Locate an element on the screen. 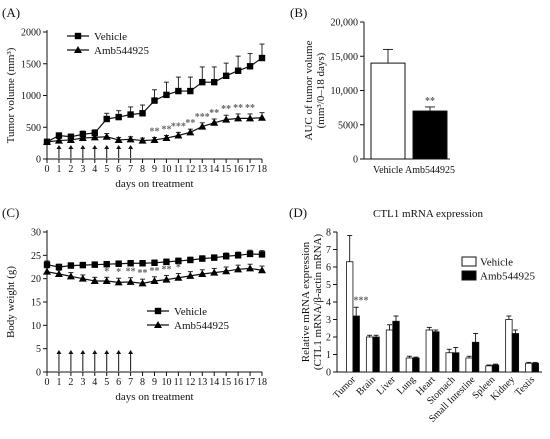 Image resolution: width=550 pixels, height=439 pixels. y-tick-label: 5000 is located at coordinates (348, 125).